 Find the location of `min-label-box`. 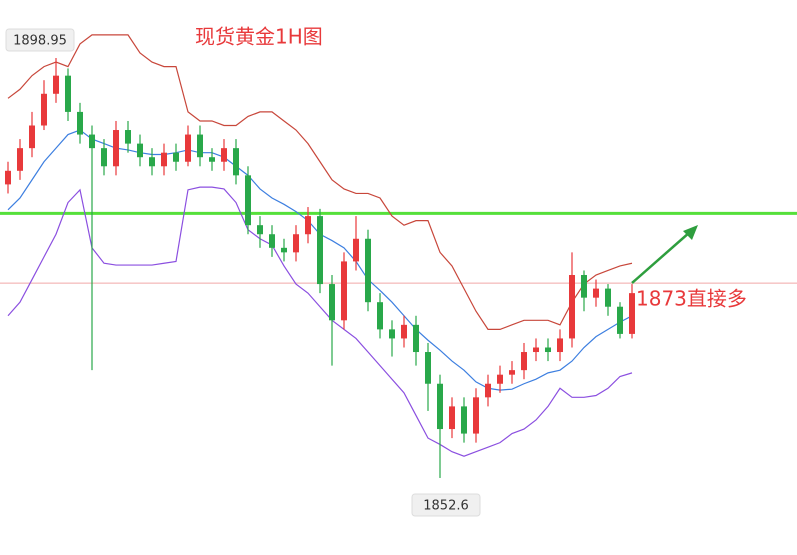

min-label-box is located at coordinates (446, 505).